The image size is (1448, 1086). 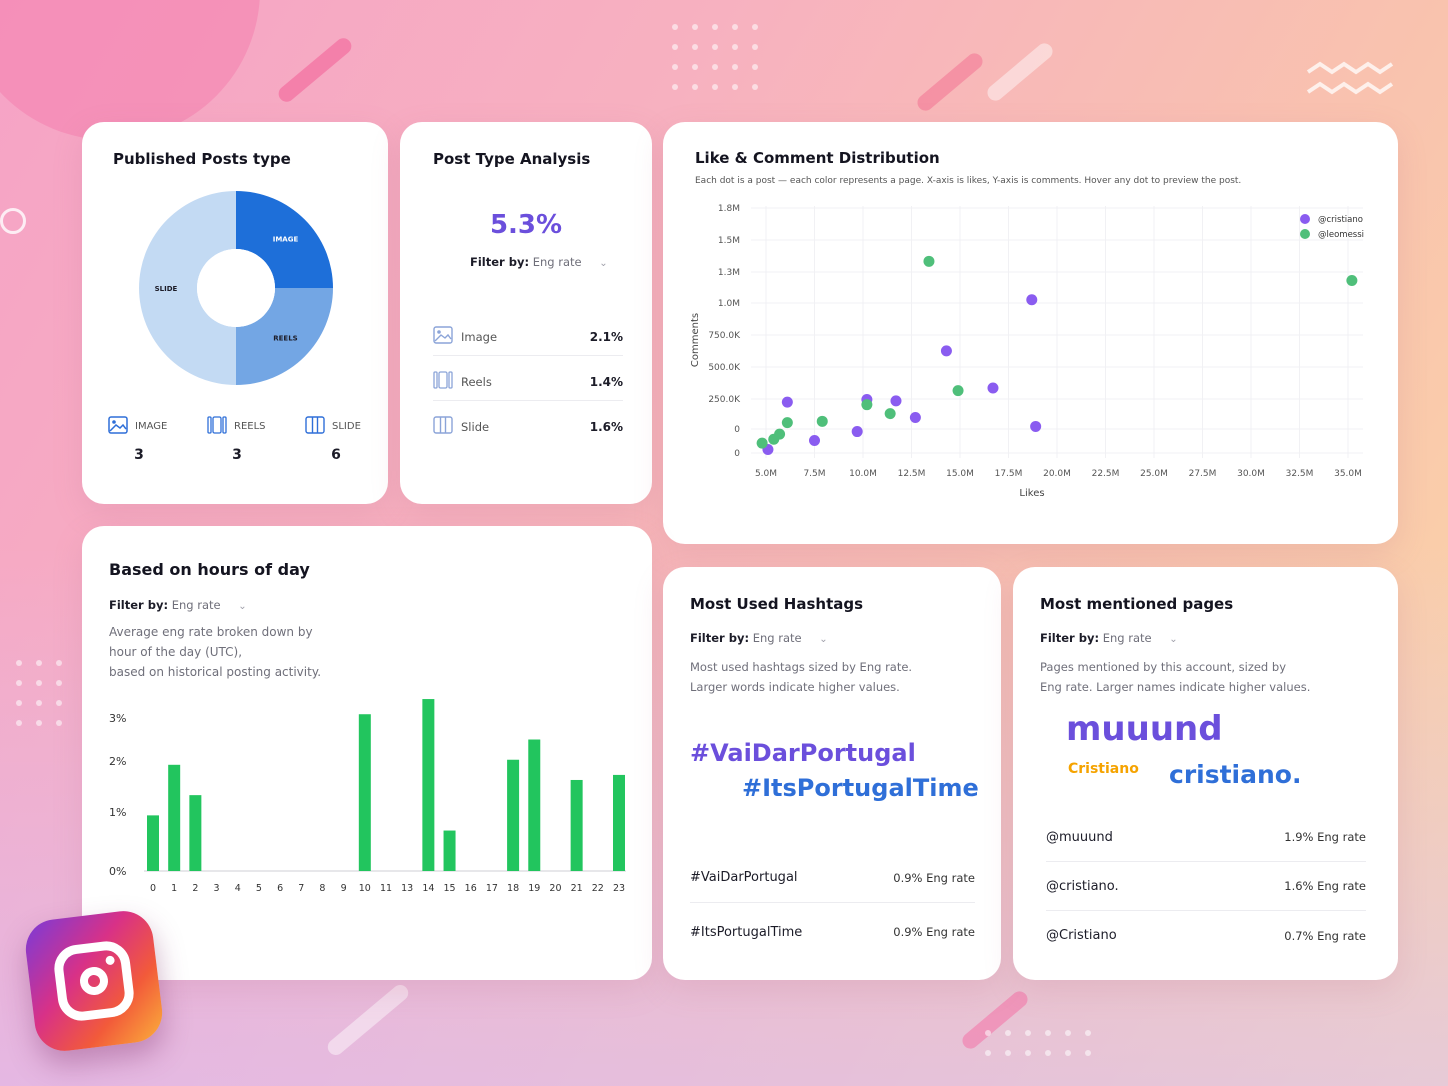 I want to click on donut-slice-label: REELS, so click(x=285, y=338).